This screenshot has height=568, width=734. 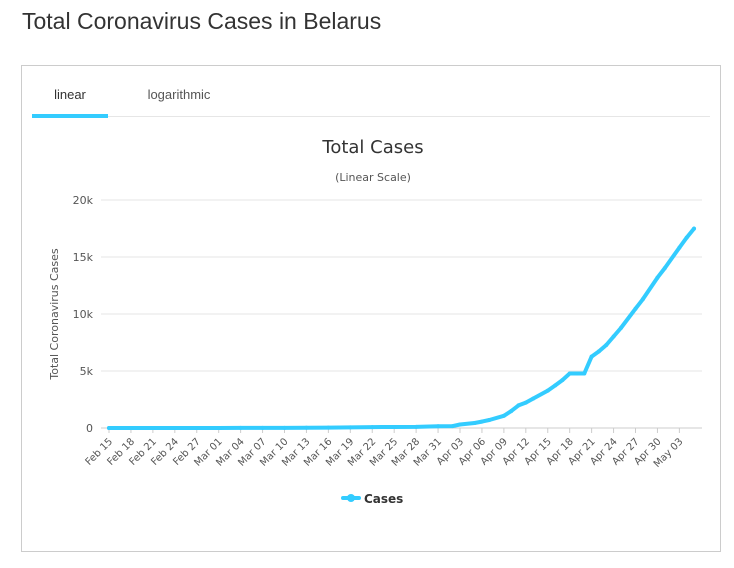 I want to click on legend: Cases, so click(x=372, y=499).